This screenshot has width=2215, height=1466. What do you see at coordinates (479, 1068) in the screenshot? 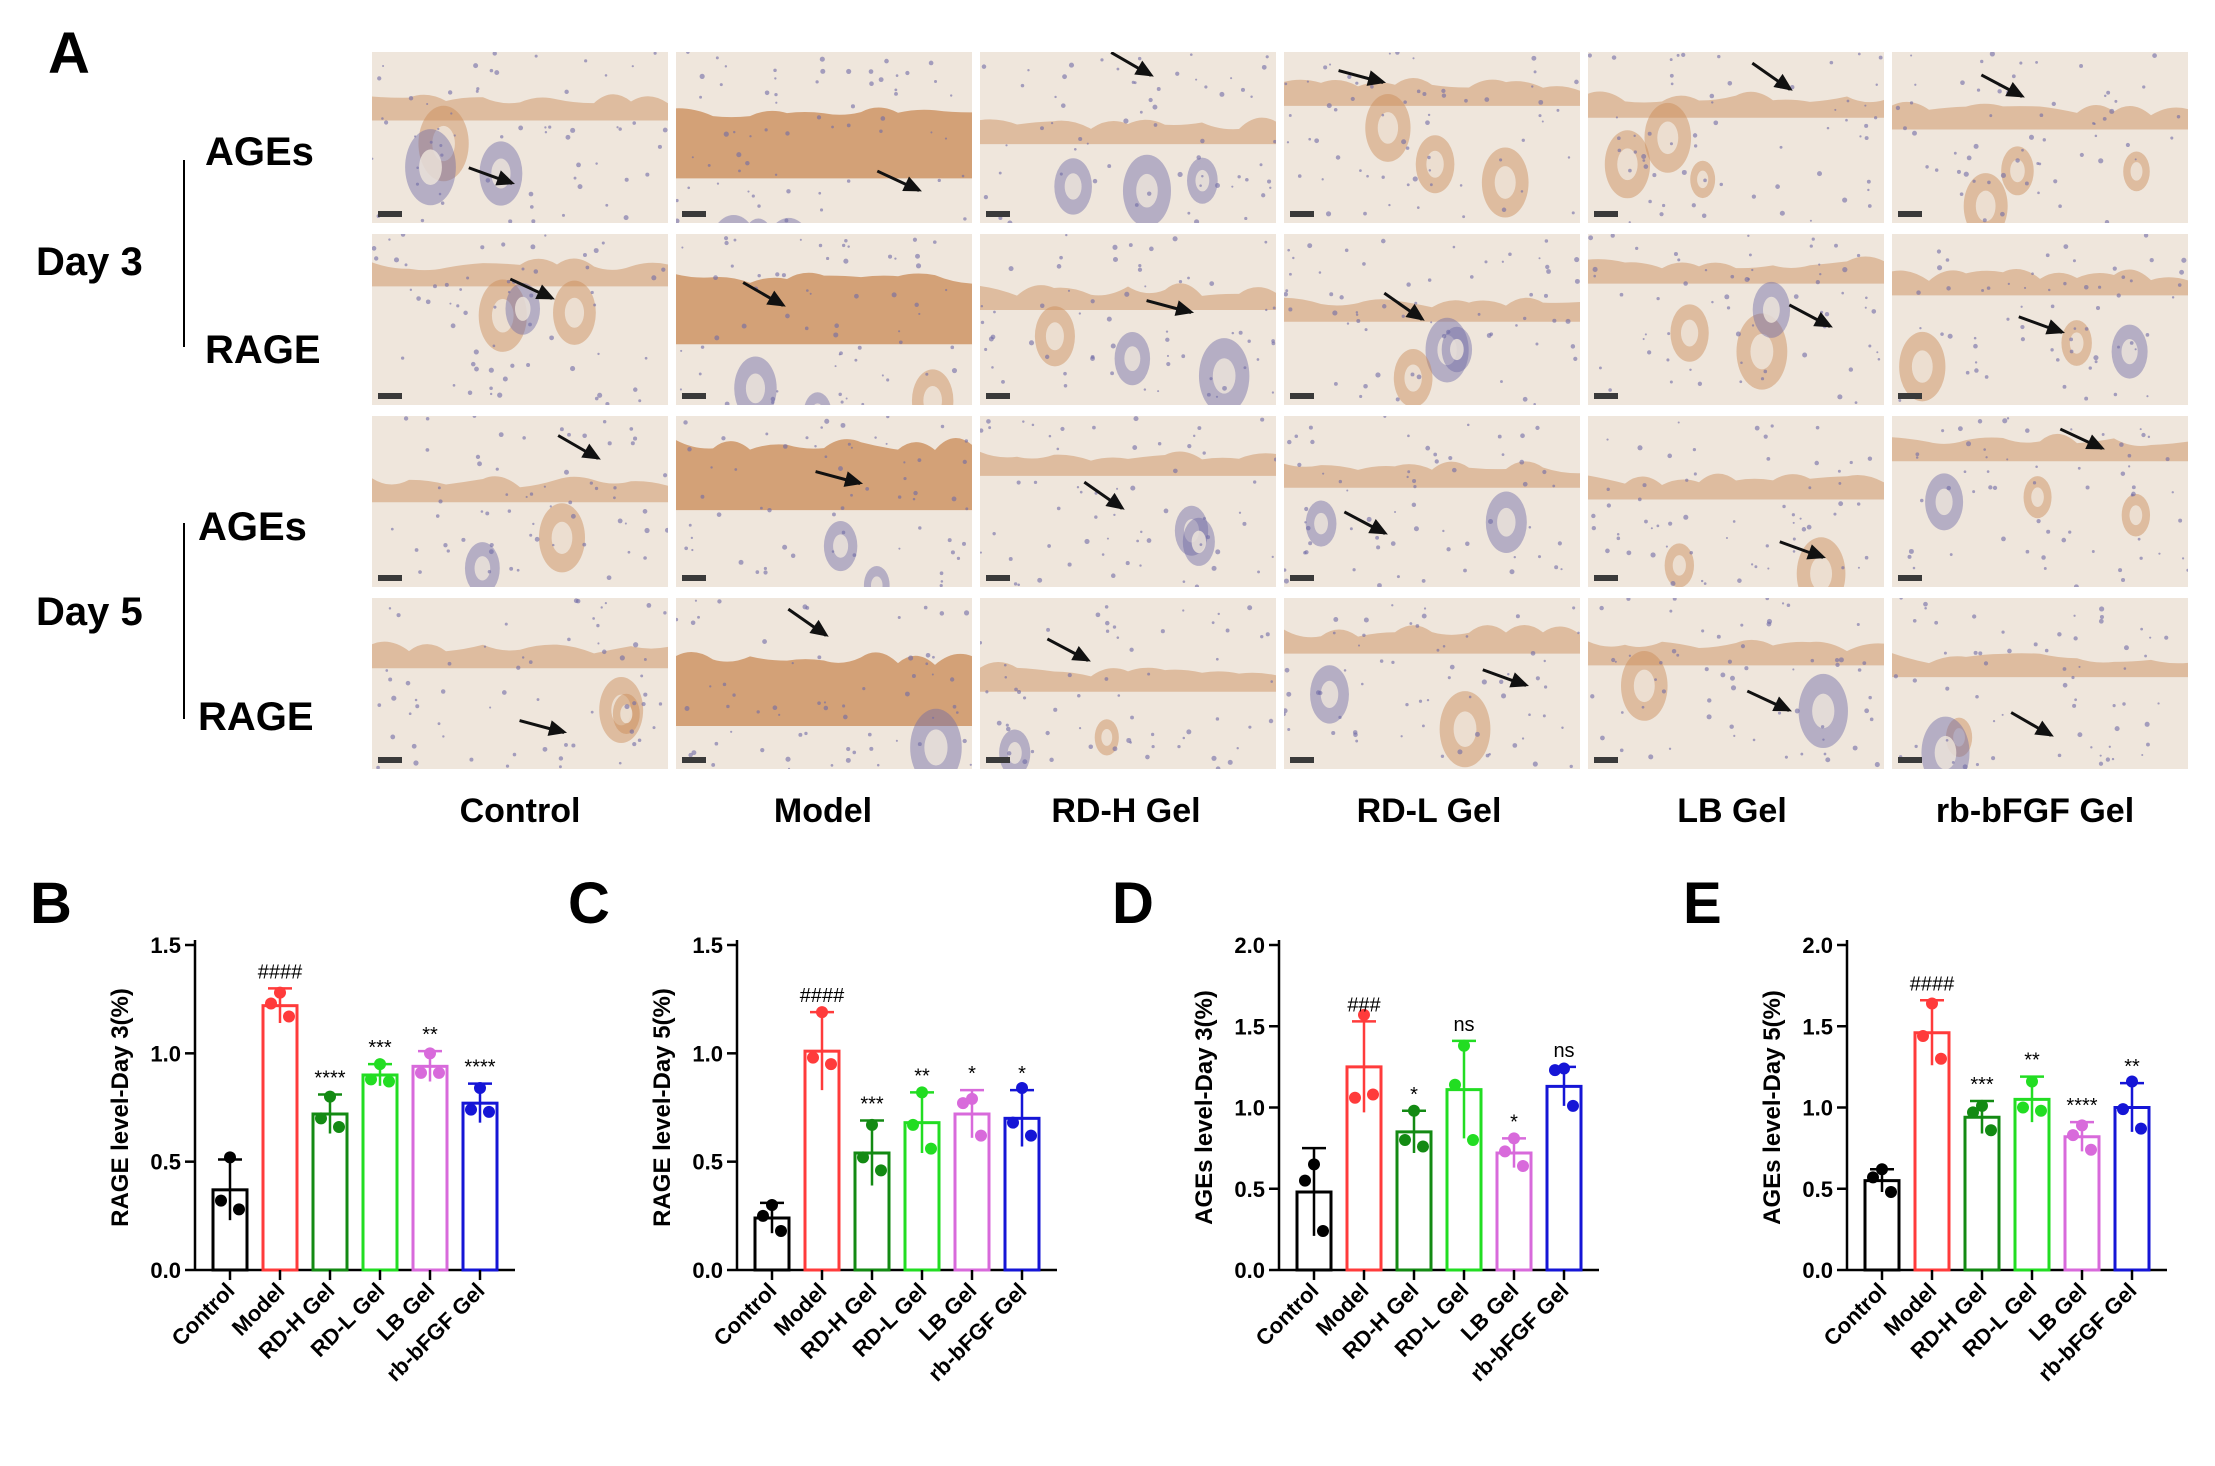
I see `significance-label: ****` at bounding box center [479, 1068].